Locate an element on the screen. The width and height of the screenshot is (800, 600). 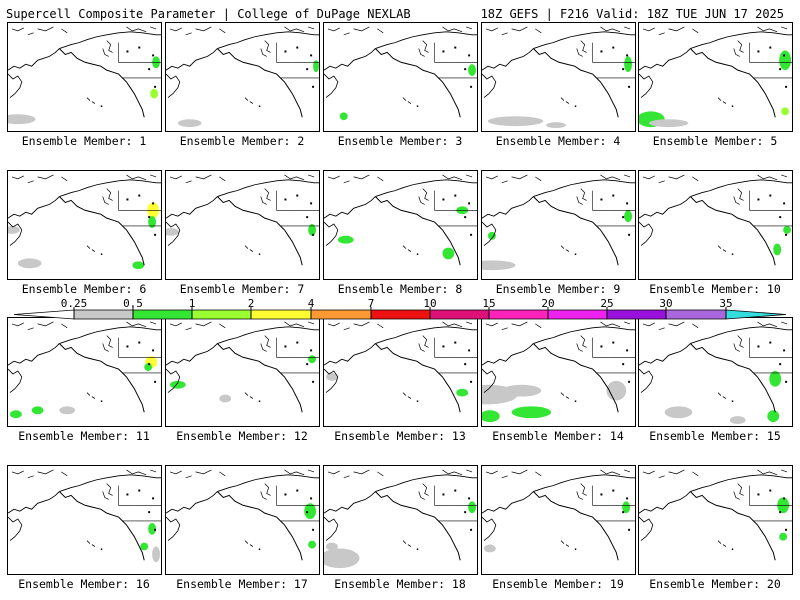
ensemble-member-label: Ensemble Member: 2 is located at coordinates (242, 141).